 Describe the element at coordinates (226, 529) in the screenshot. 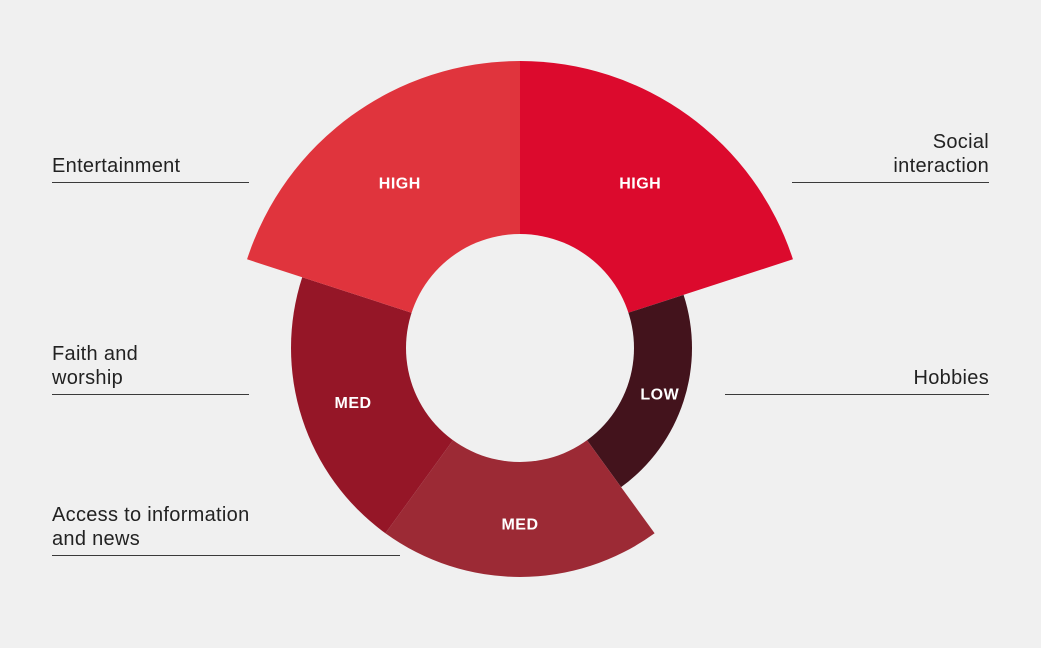

I see `category-label-access-to-information: Access to information and news` at that location.